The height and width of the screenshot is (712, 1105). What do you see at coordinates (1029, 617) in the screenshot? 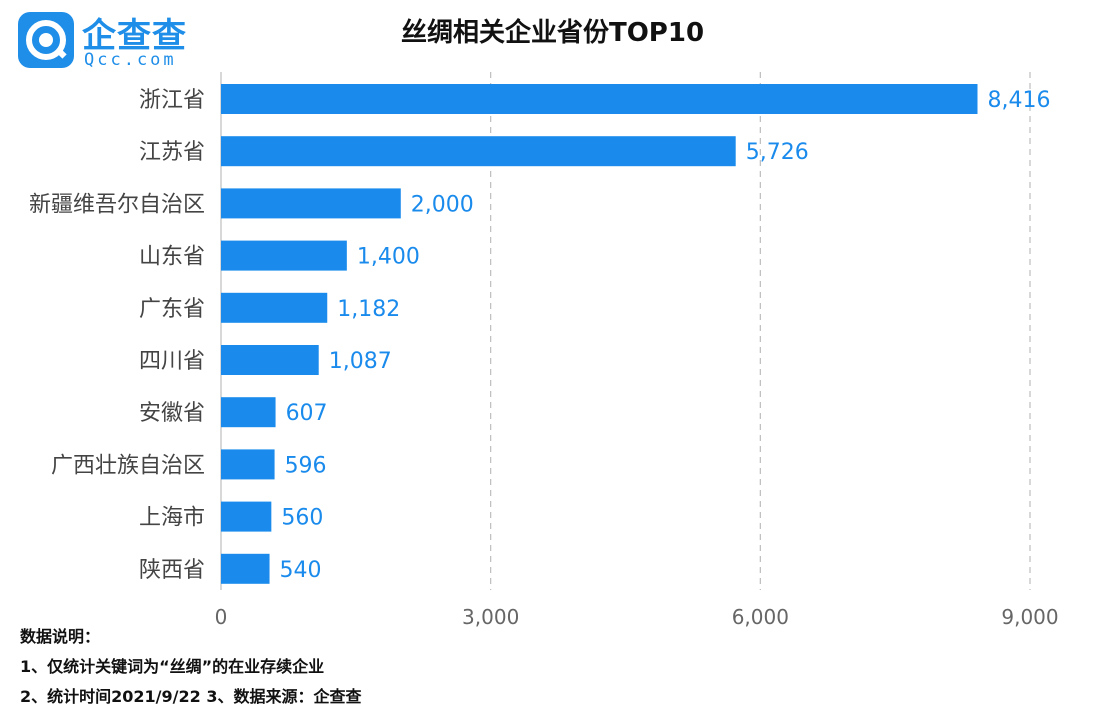
I see `x-tick-label: 9,000` at bounding box center [1029, 617].